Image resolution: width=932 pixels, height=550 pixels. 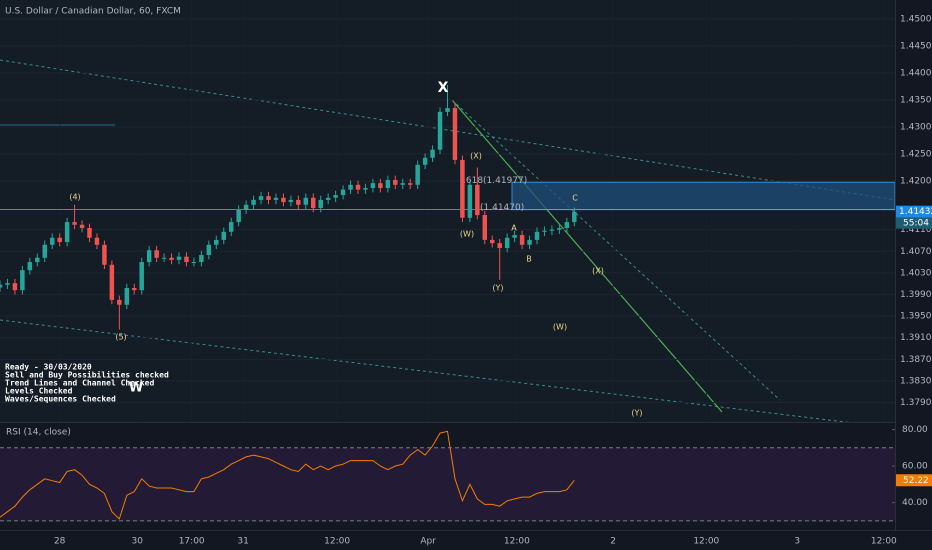 I want to click on note-line: Levels Checked, so click(x=39, y=391).